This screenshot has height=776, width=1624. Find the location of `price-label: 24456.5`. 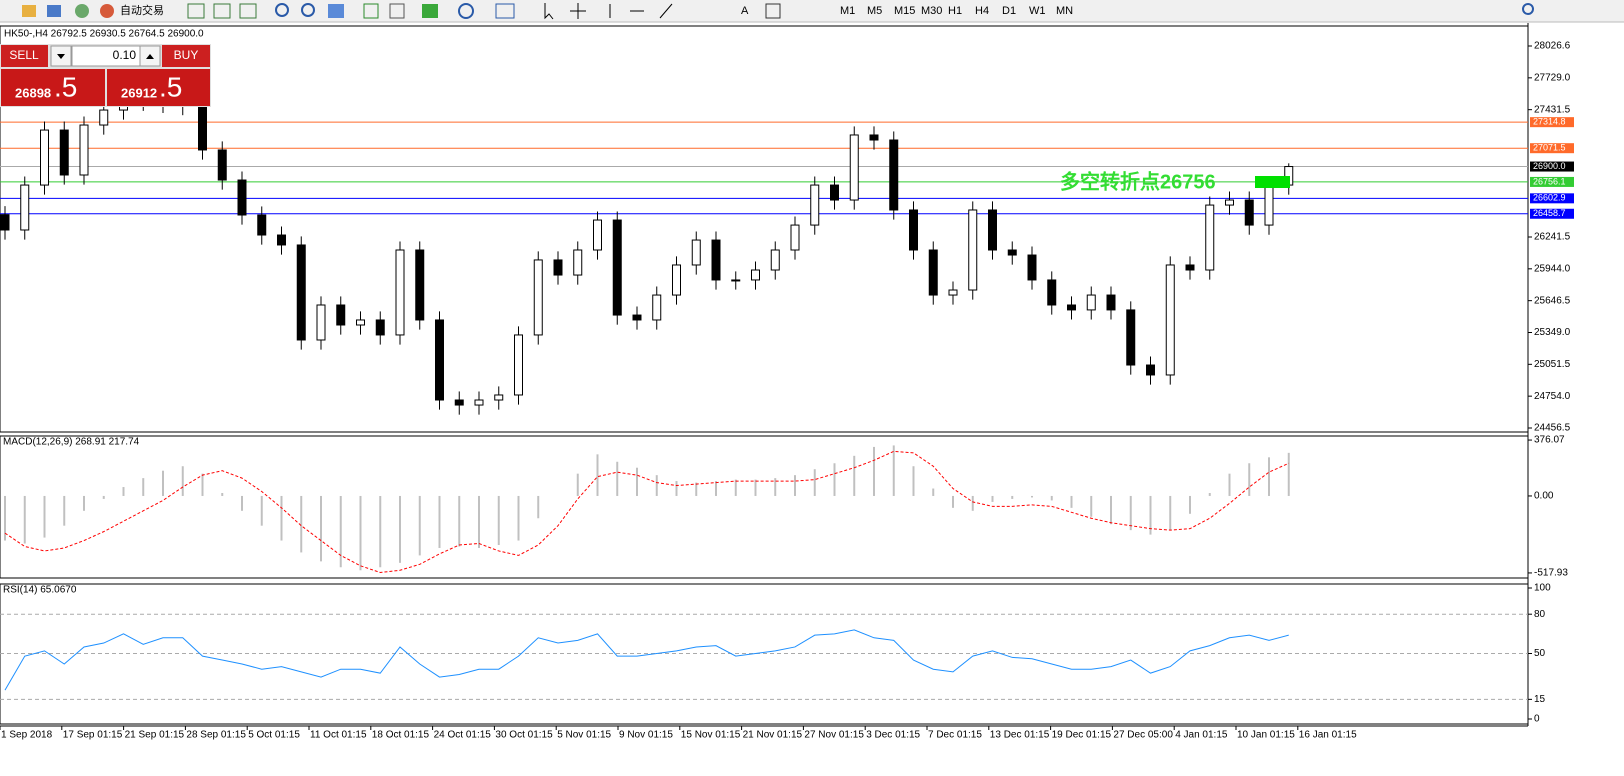

price-label: 24456.5 is located at coordinates (1552, 428).